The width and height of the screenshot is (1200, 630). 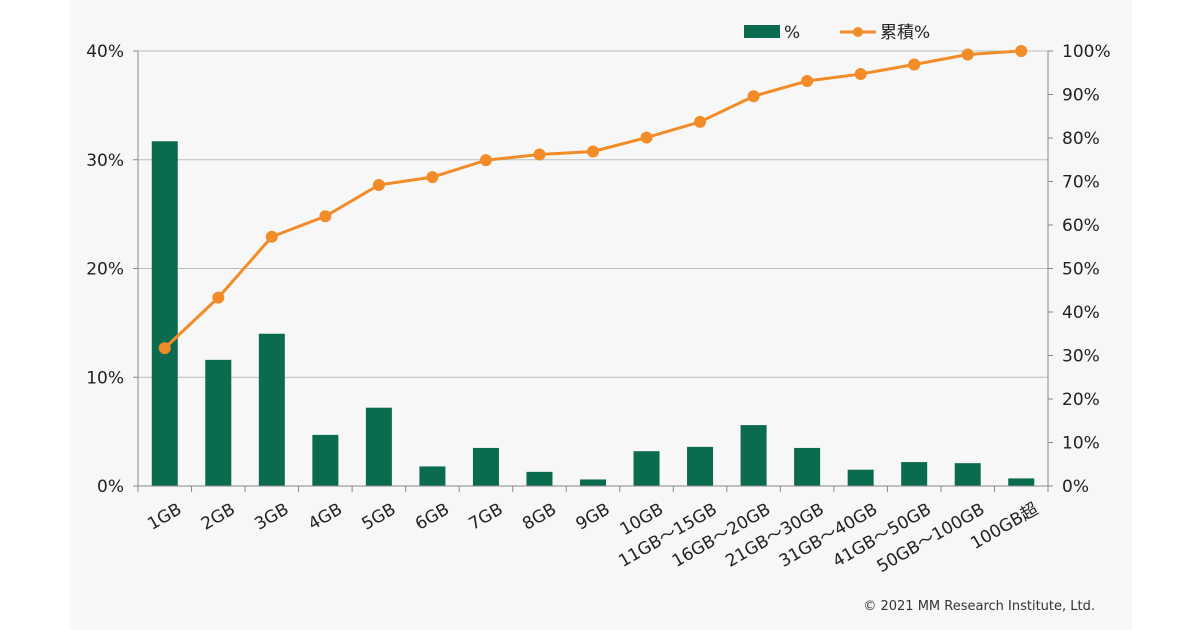 I want to click on legend-swatch-bar, so click(x=762, y=31).